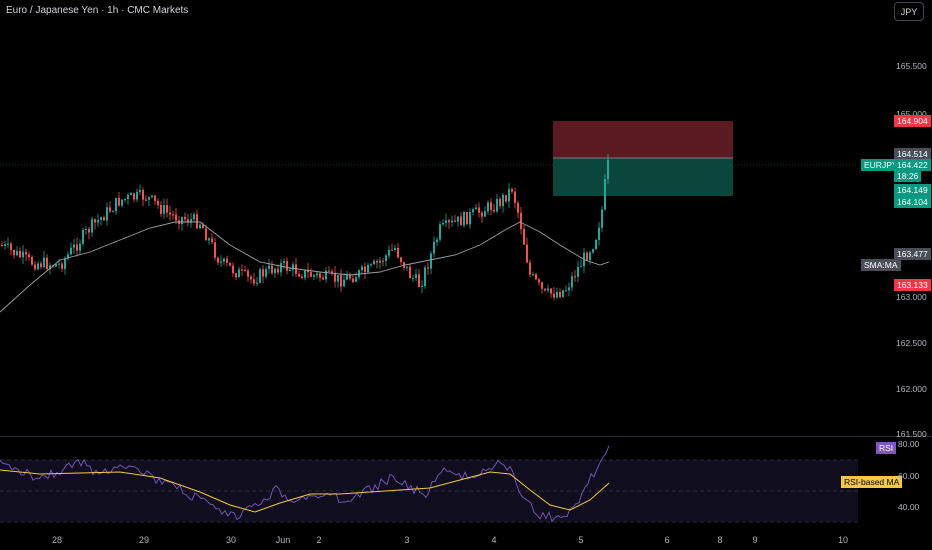 The width and height of the screenshot is (932, 550). Describe the element at coordinates (720, 540) in the screenshot. I see `time-label: 8` at that location.